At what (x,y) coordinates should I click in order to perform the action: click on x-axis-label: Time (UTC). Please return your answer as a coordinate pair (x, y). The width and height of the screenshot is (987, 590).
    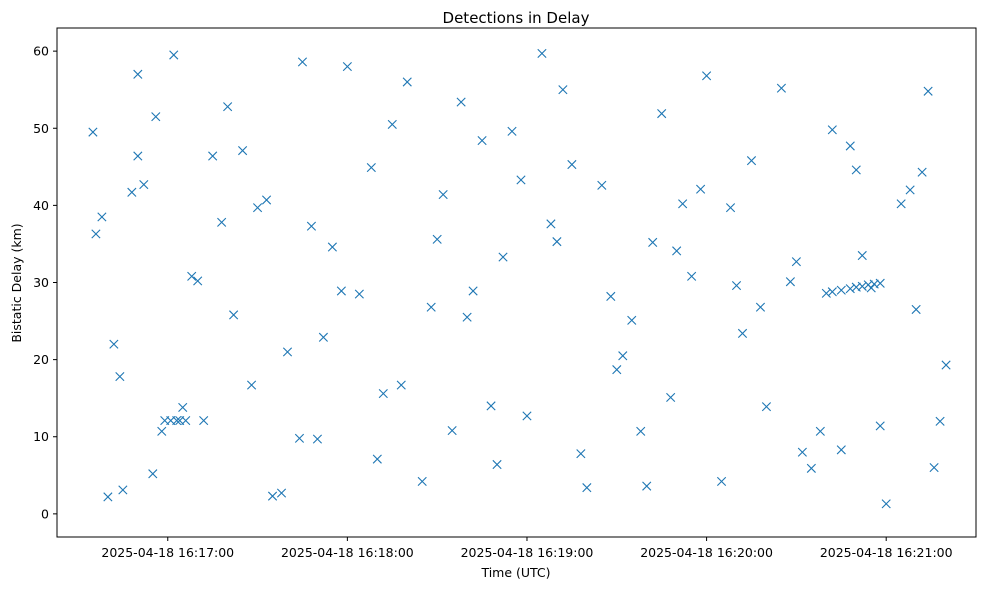
    Looking at the image, I should click on (515, 572).